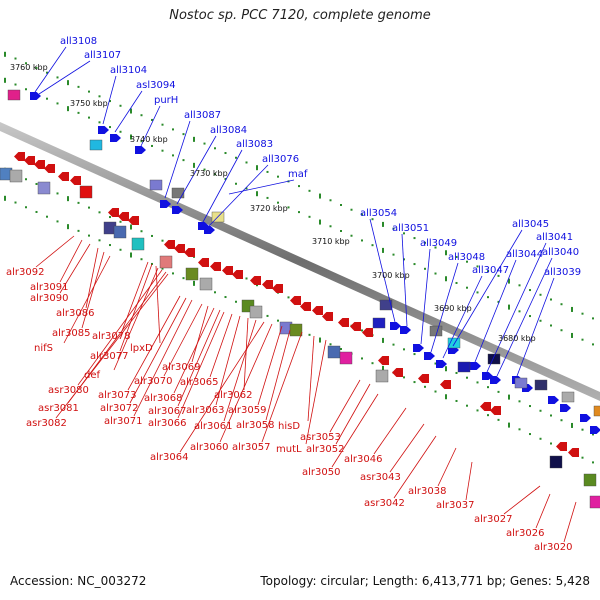 This screenshot has width=600, height=600. What do you see at coordinates (169, 457) in the screenshot?
I see `reverse-gene-label: alr3064` at bounding box center [169, 457].